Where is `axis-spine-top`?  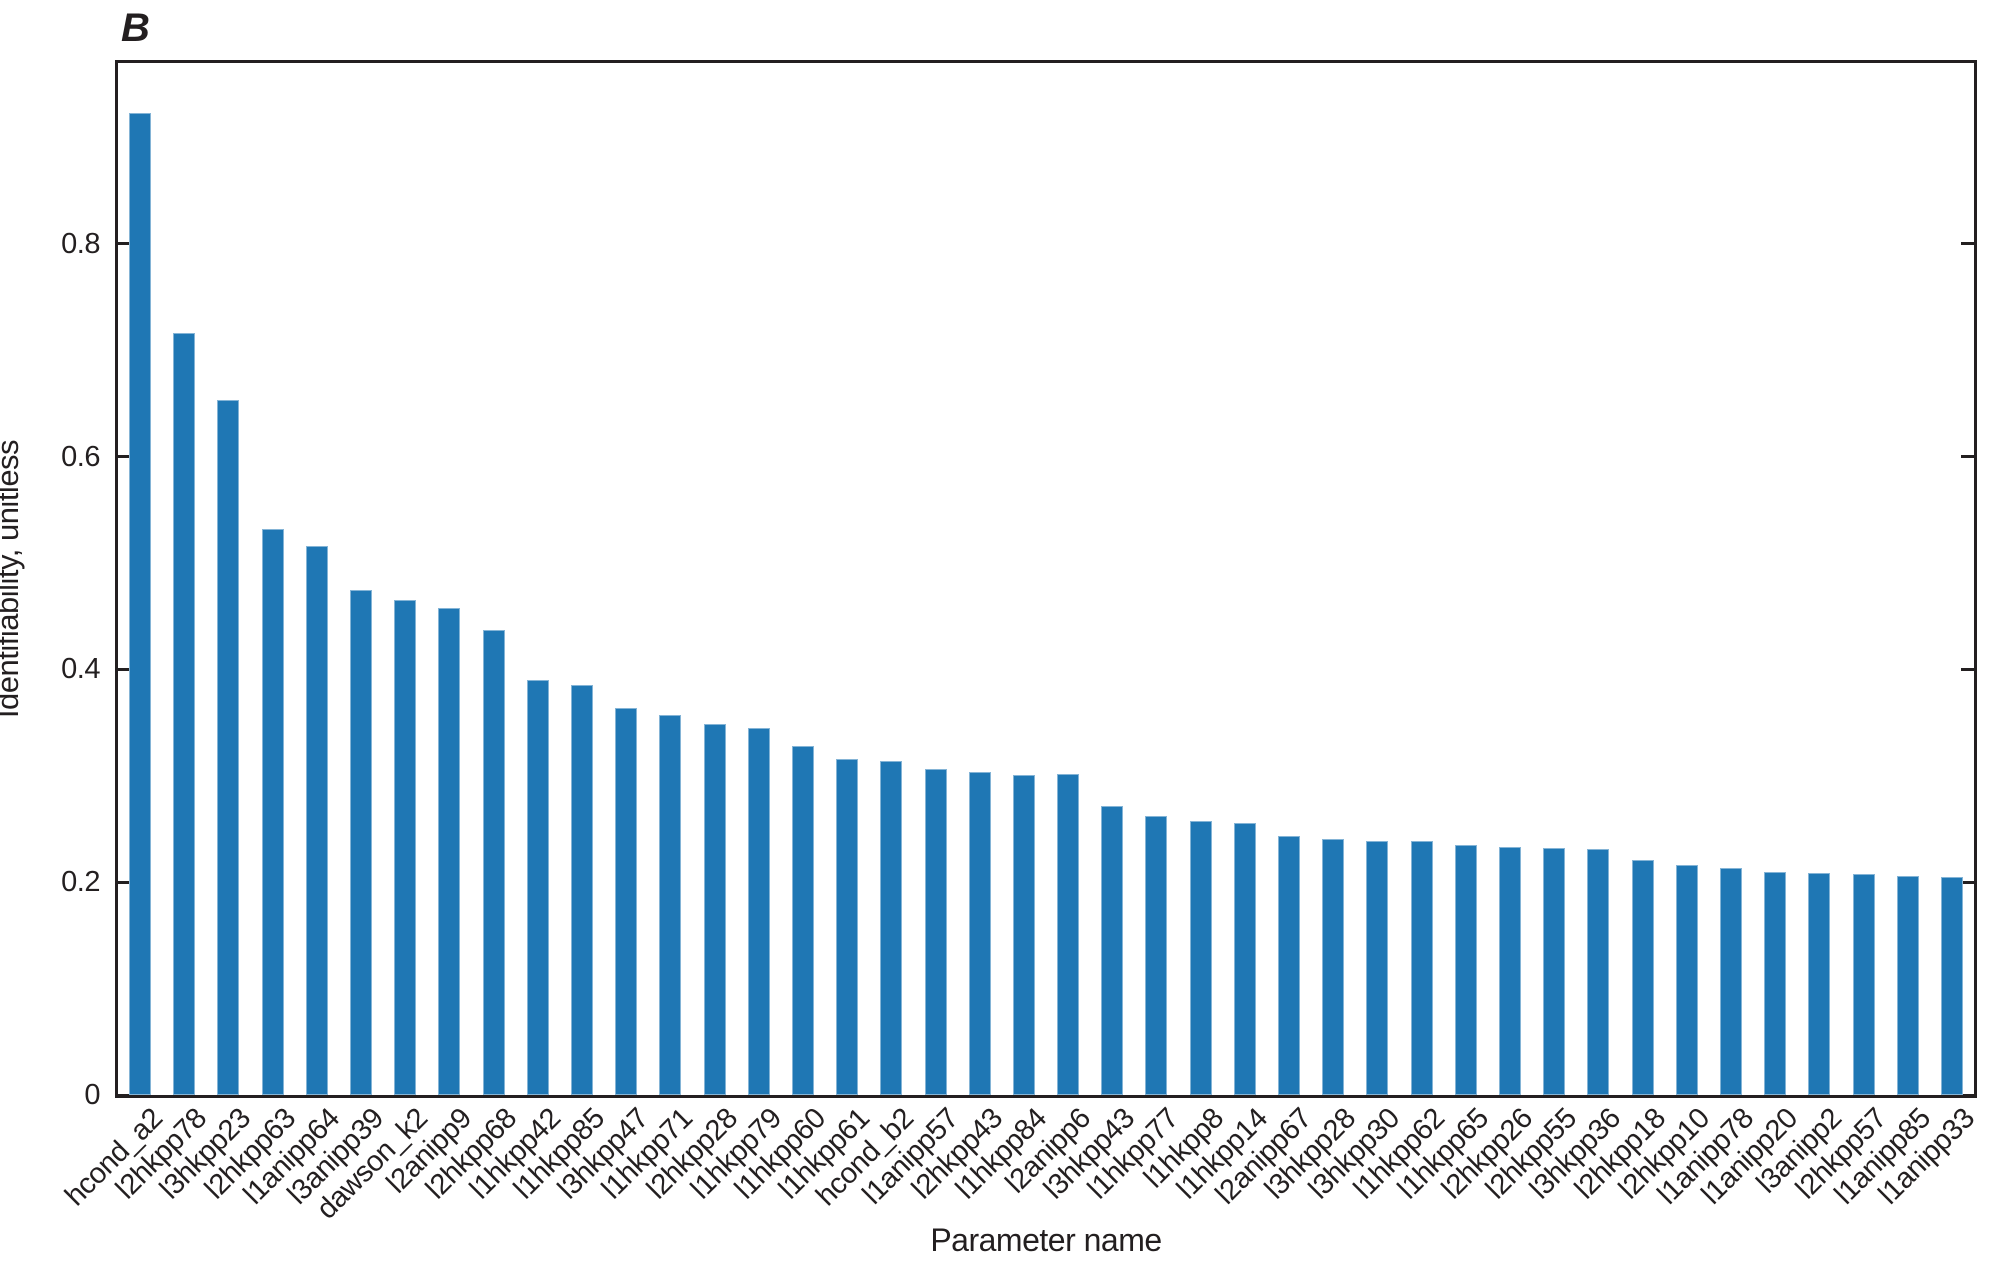 axis-spine-top is located at coordinates (1046, 61).